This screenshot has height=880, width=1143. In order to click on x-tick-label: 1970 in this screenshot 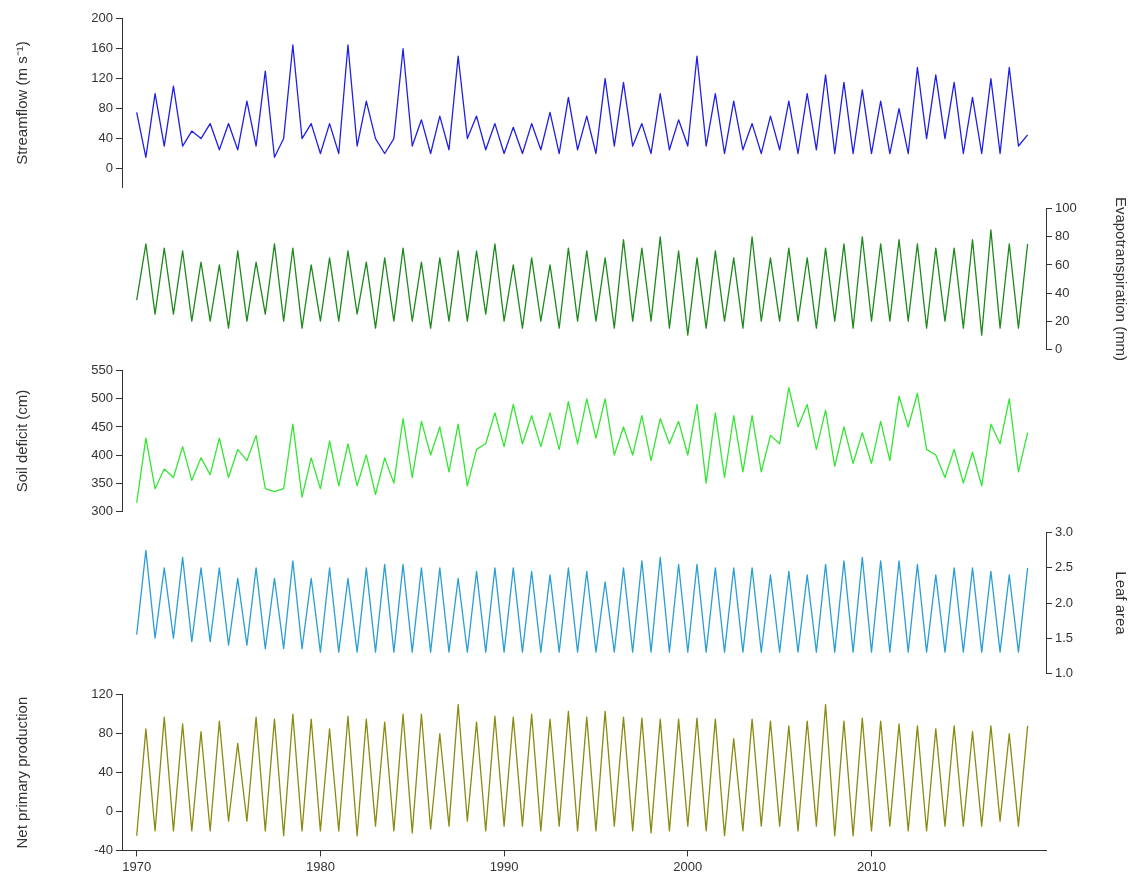, I will do `click(137, 866)`.